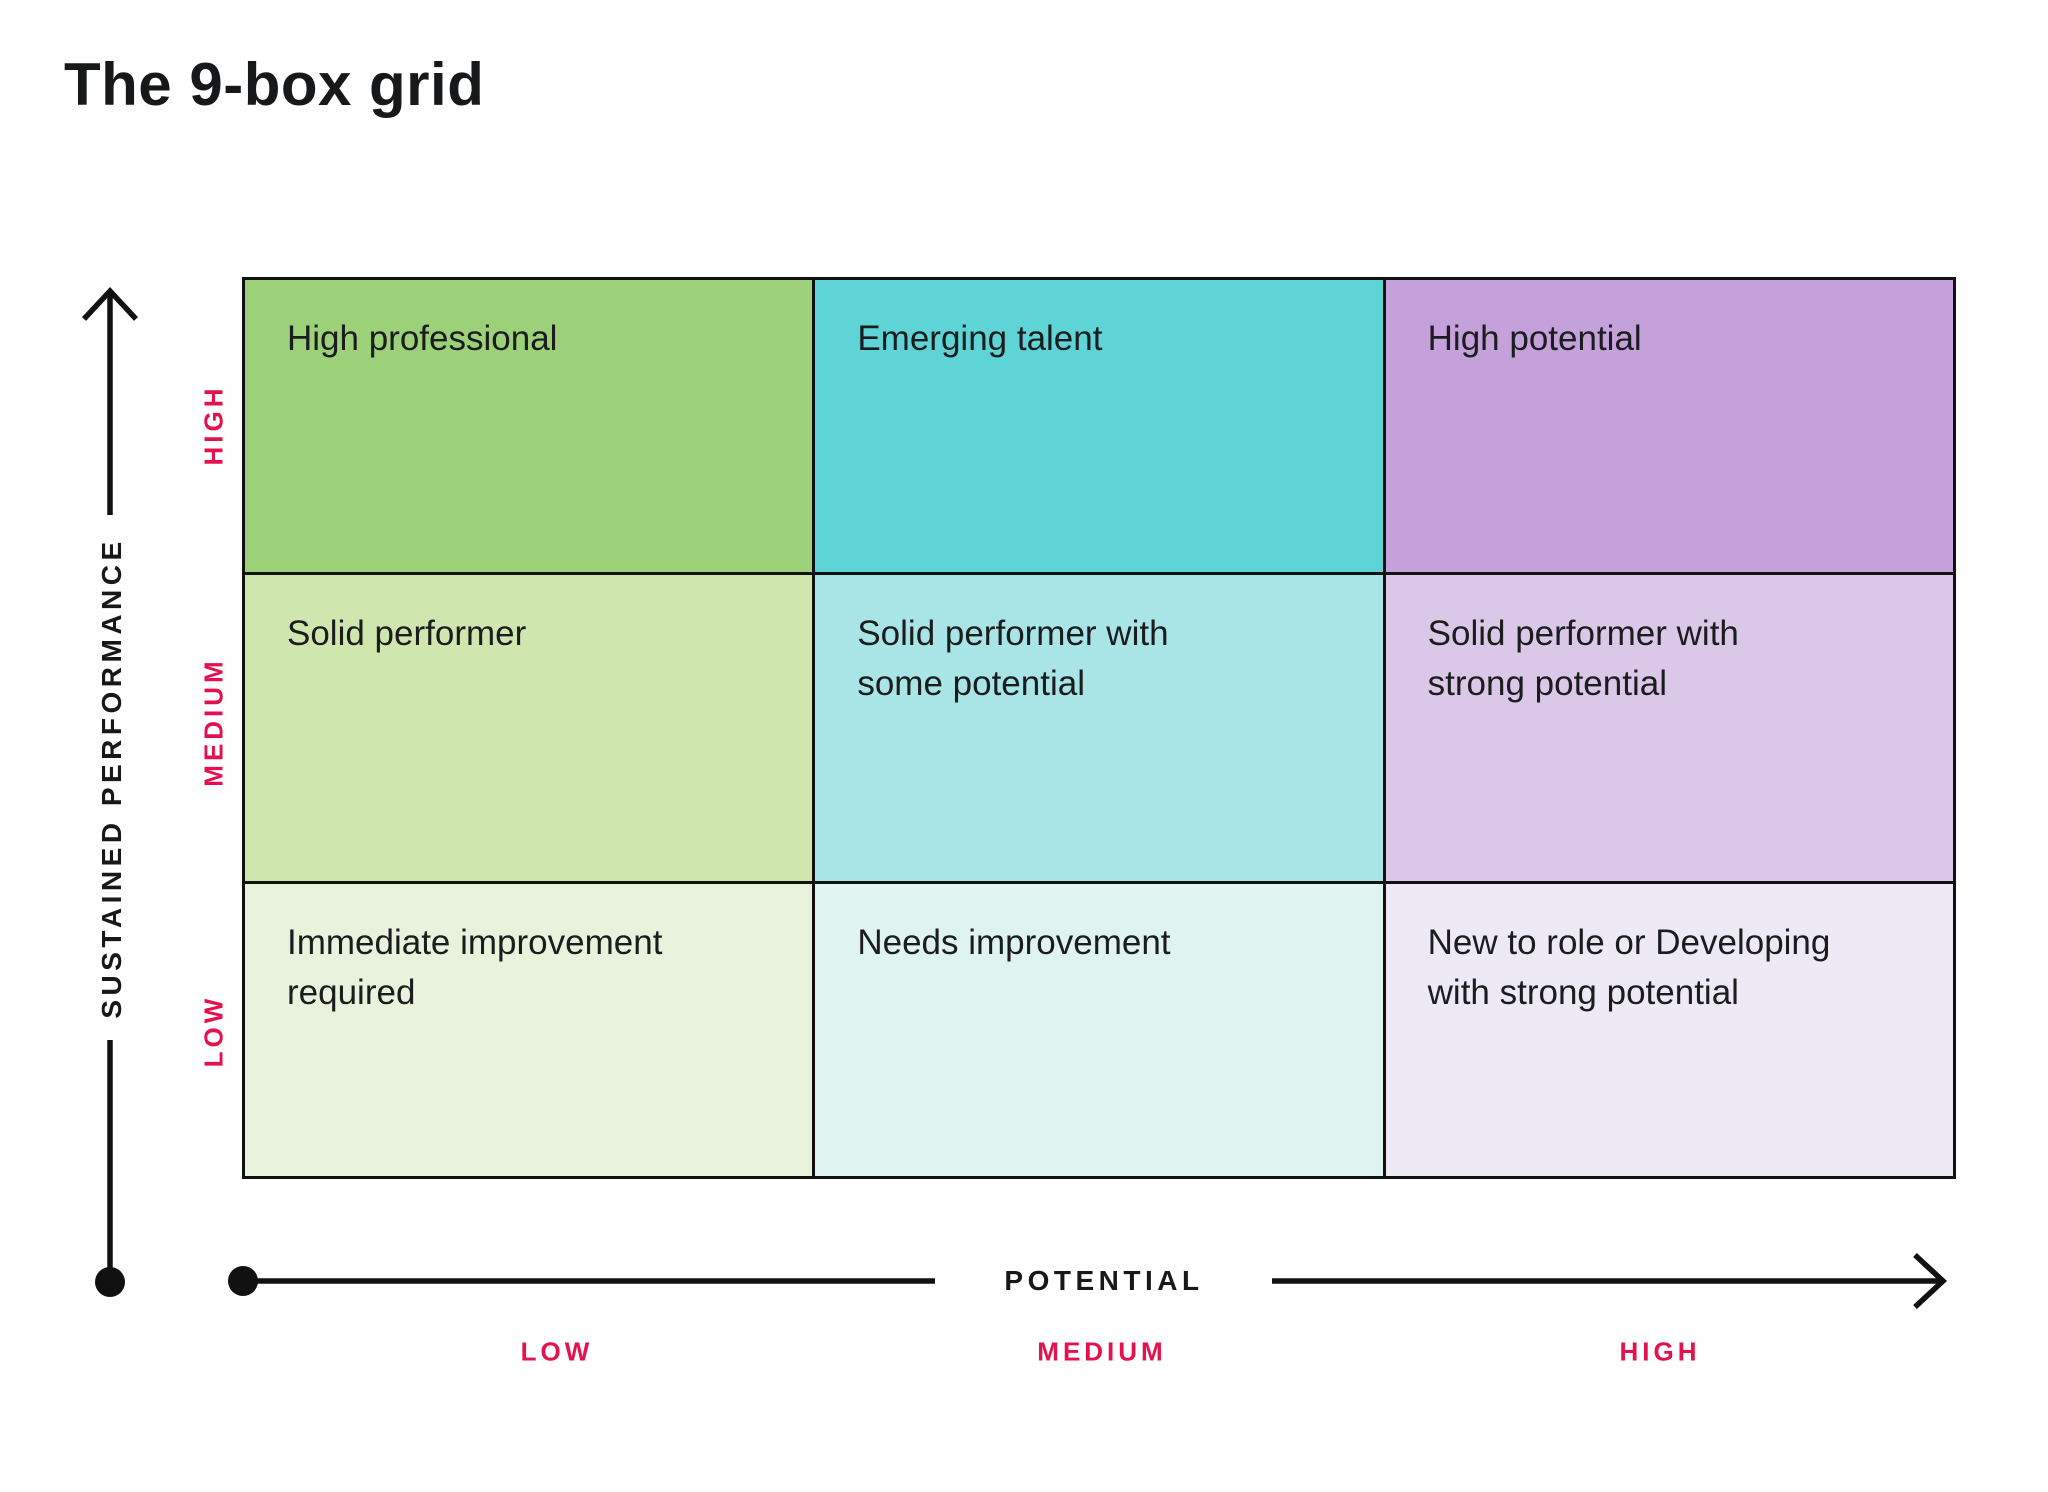 This screenshot has height=1492, width=2048. Describe the element at coordinates (1610, 1281) in the screenshot. I see `x-axis-arrow` at that location.